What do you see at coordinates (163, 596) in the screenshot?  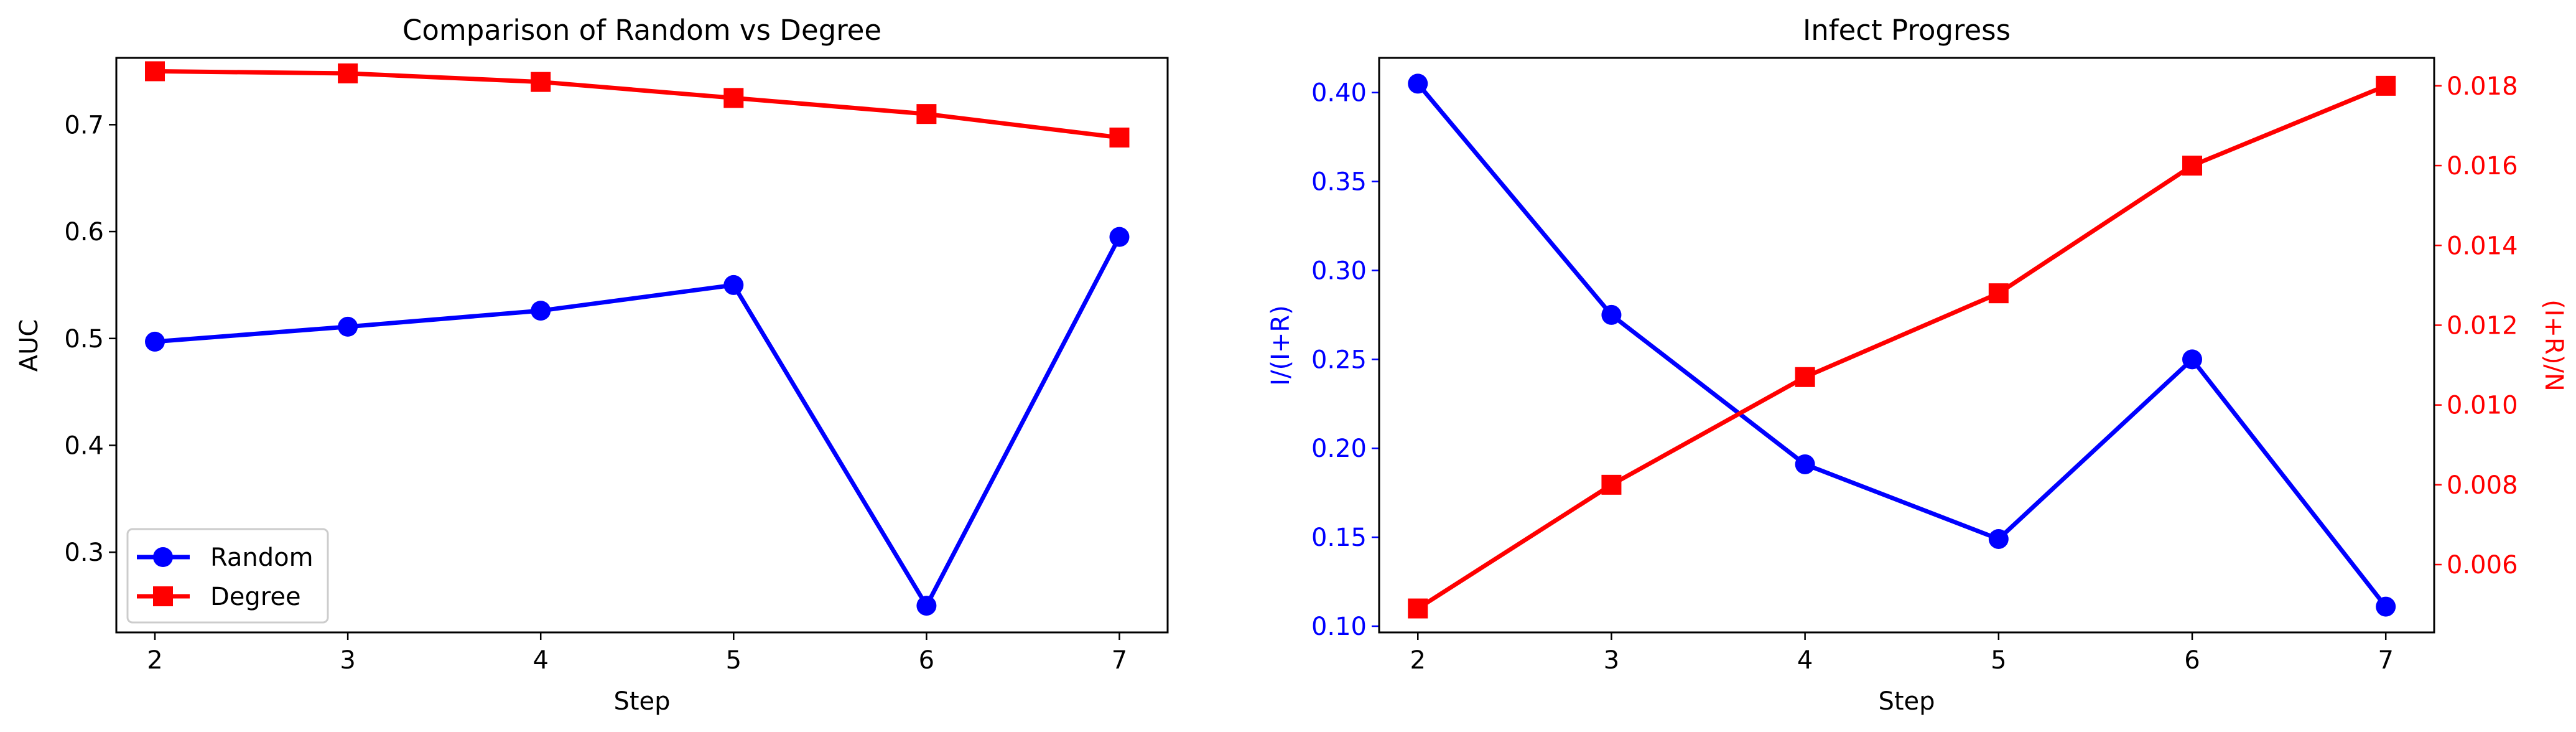 I see `legend-degree-marker` at bounding box center [163, 596].